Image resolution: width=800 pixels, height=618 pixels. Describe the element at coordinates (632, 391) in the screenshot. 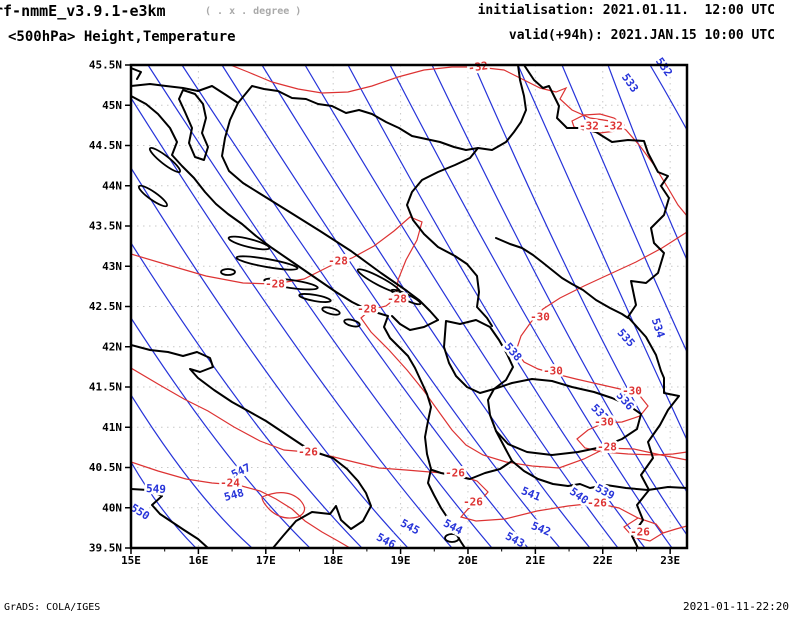

I see `temp-label--30-5: -30` at that location.